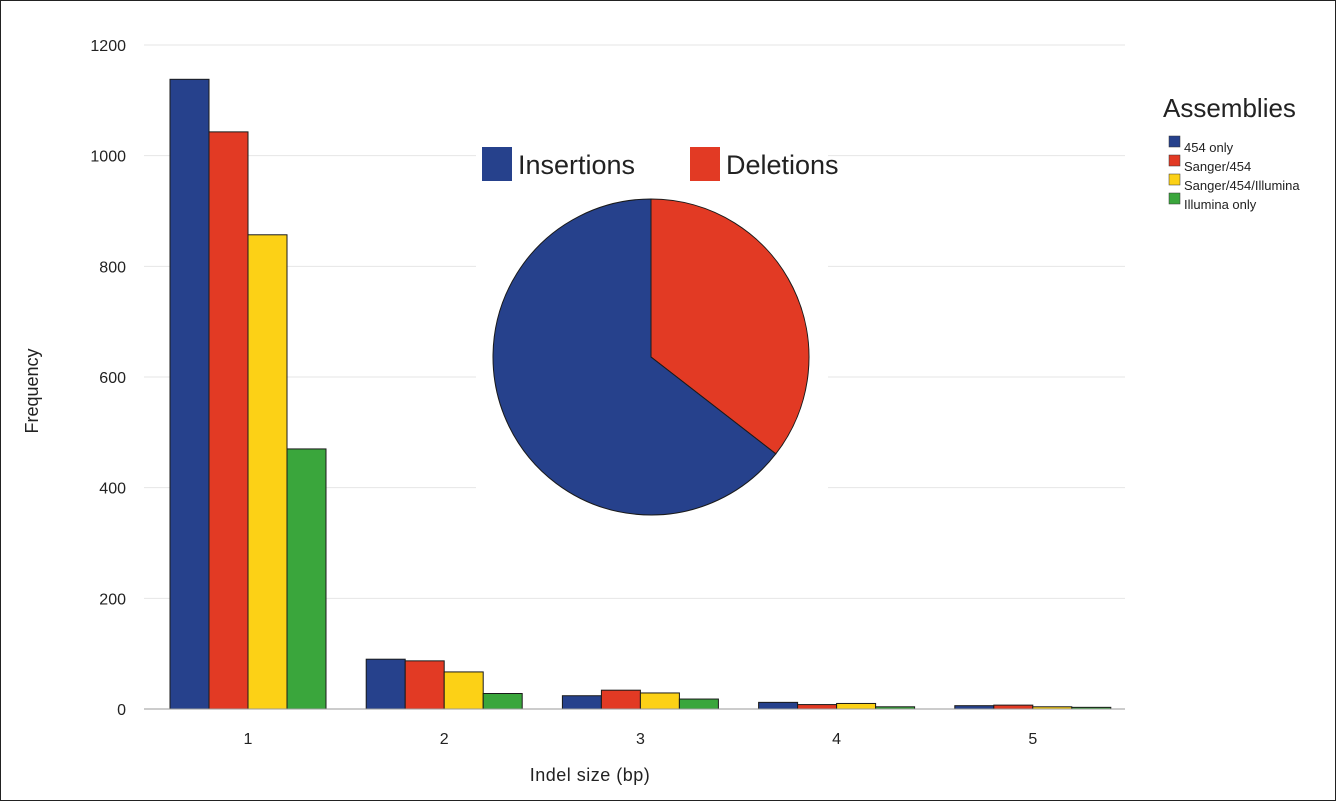 The height and width of the screenshot is (806, 1336). Describe the element at coordinates (248, 739) in the screenshot. I see `x-tick-label: 1` at that location.